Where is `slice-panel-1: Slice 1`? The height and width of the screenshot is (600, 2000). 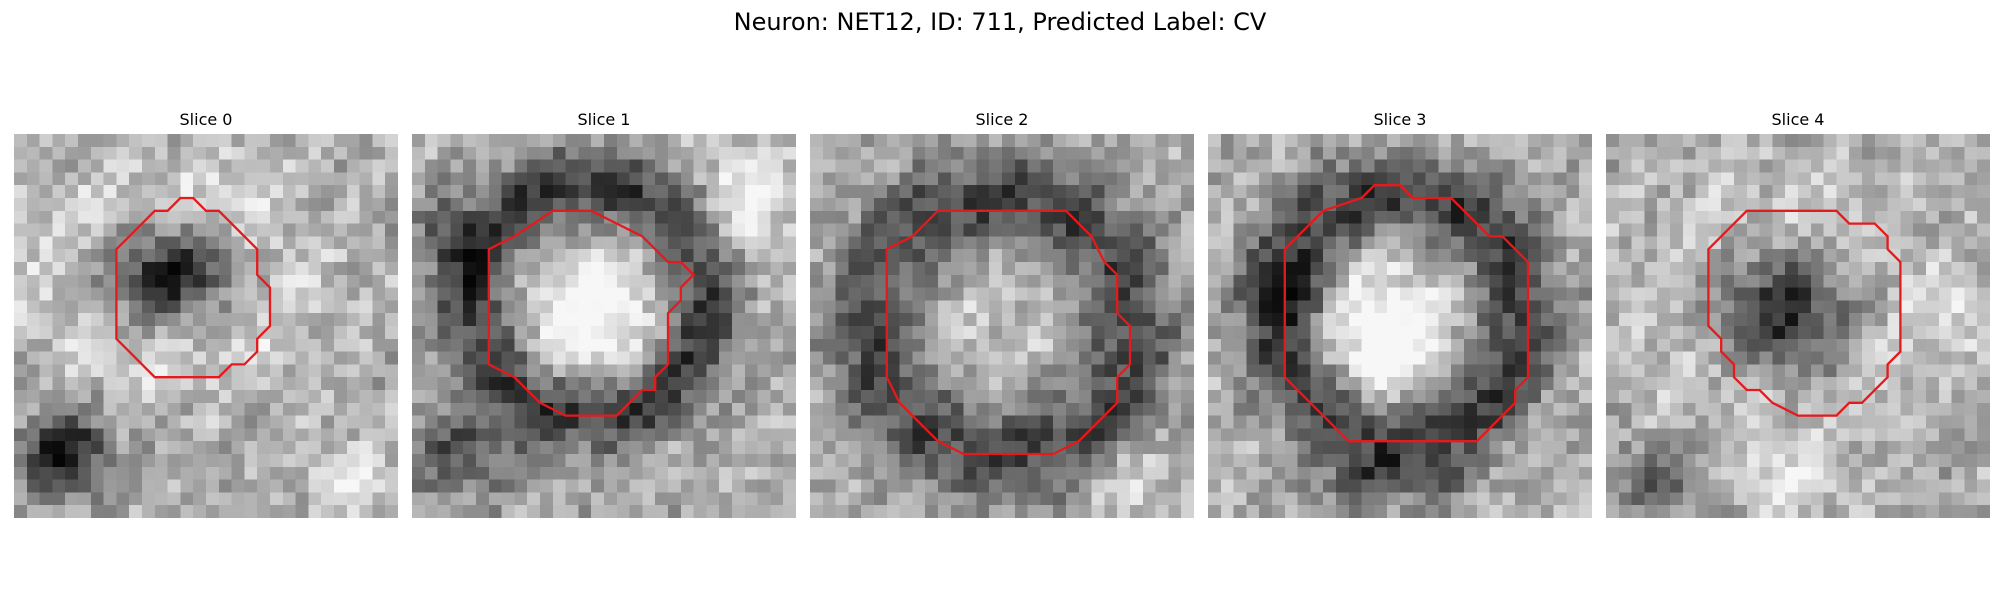
slice-panel-1: Slice 1 is located at coordinates (604, 312).